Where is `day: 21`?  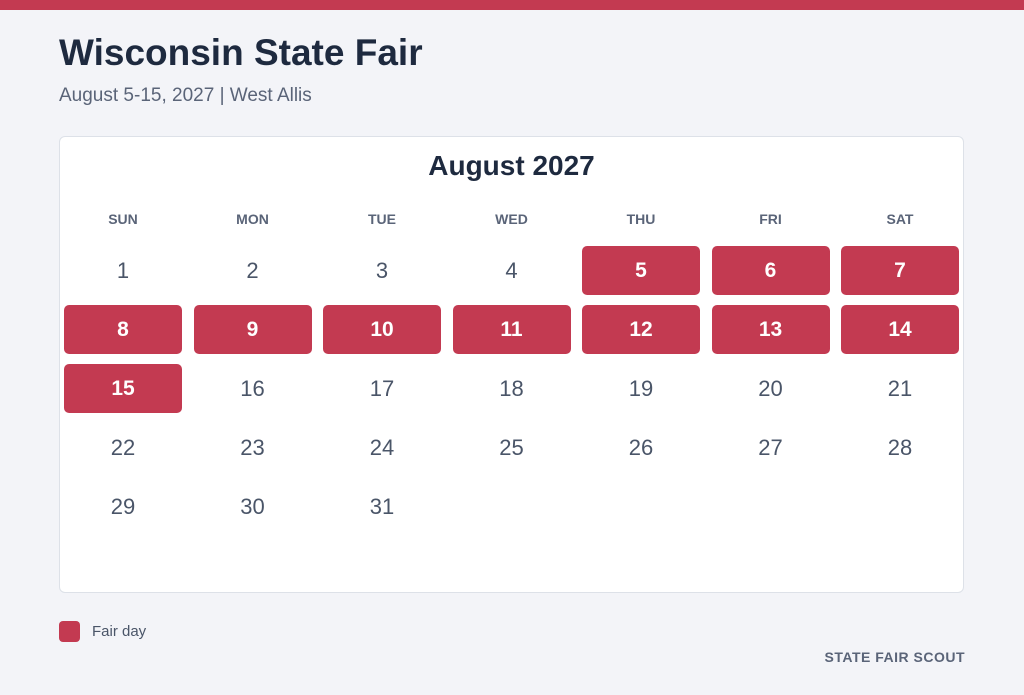
day: 21 is located at coordinates (900, 388).